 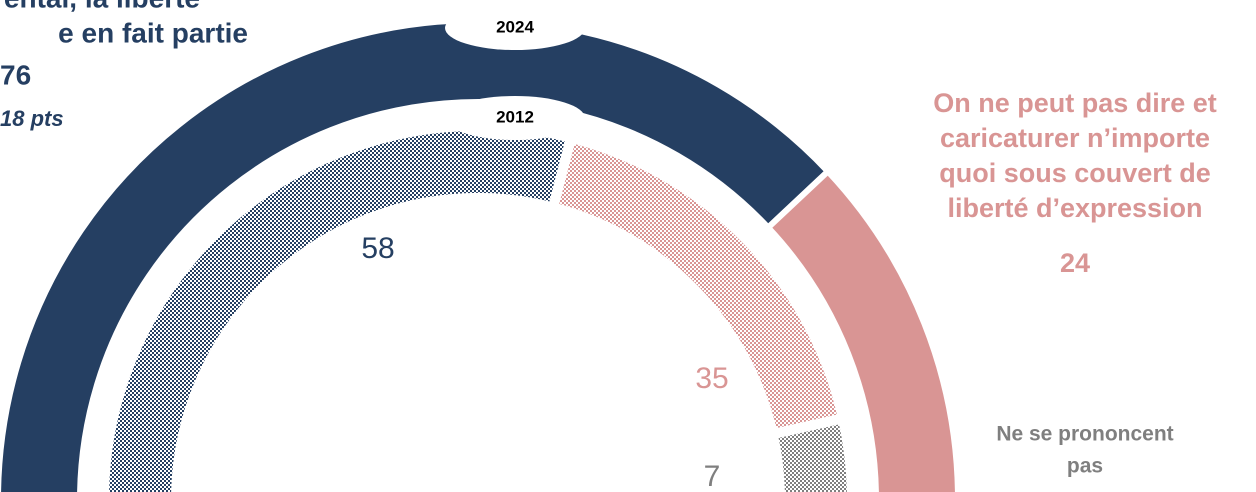 I want to click on category-label: liberté d’expression, so click(x=1074, y=208).